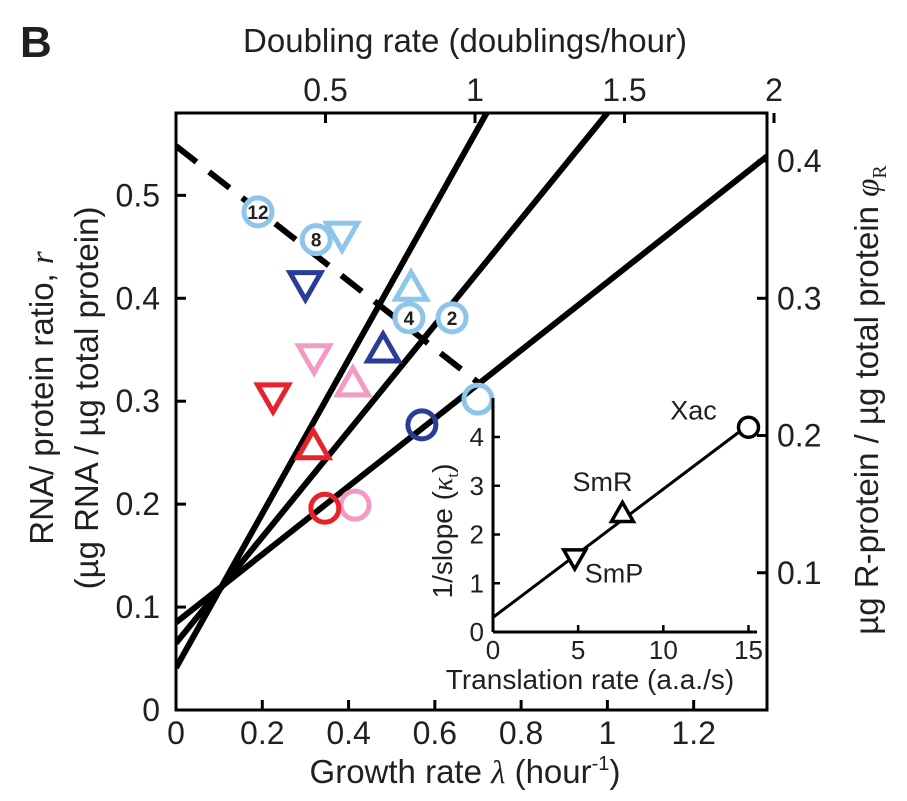 Image resolution: width=907 pixels, height=801 pixels. I want to click on right-axis-title-text: µg R-protein / µg total protein, so click(866, 420).